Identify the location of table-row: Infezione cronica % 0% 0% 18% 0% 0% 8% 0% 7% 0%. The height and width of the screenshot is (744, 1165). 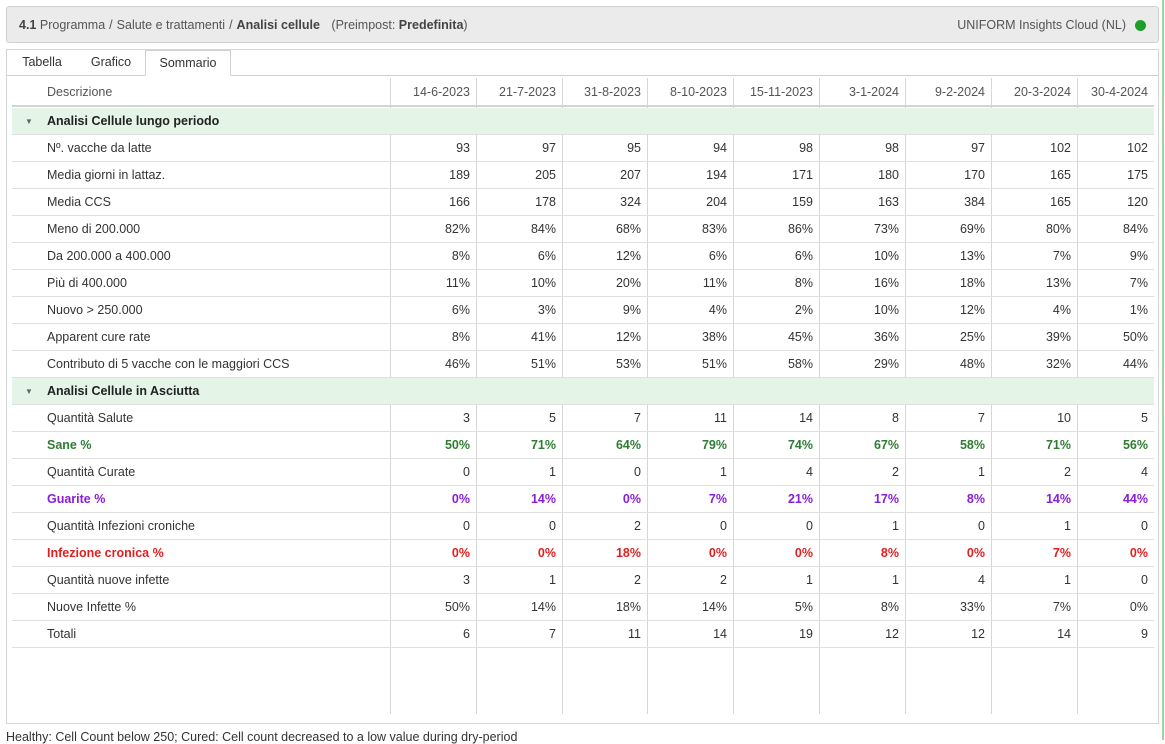
(583, 553).